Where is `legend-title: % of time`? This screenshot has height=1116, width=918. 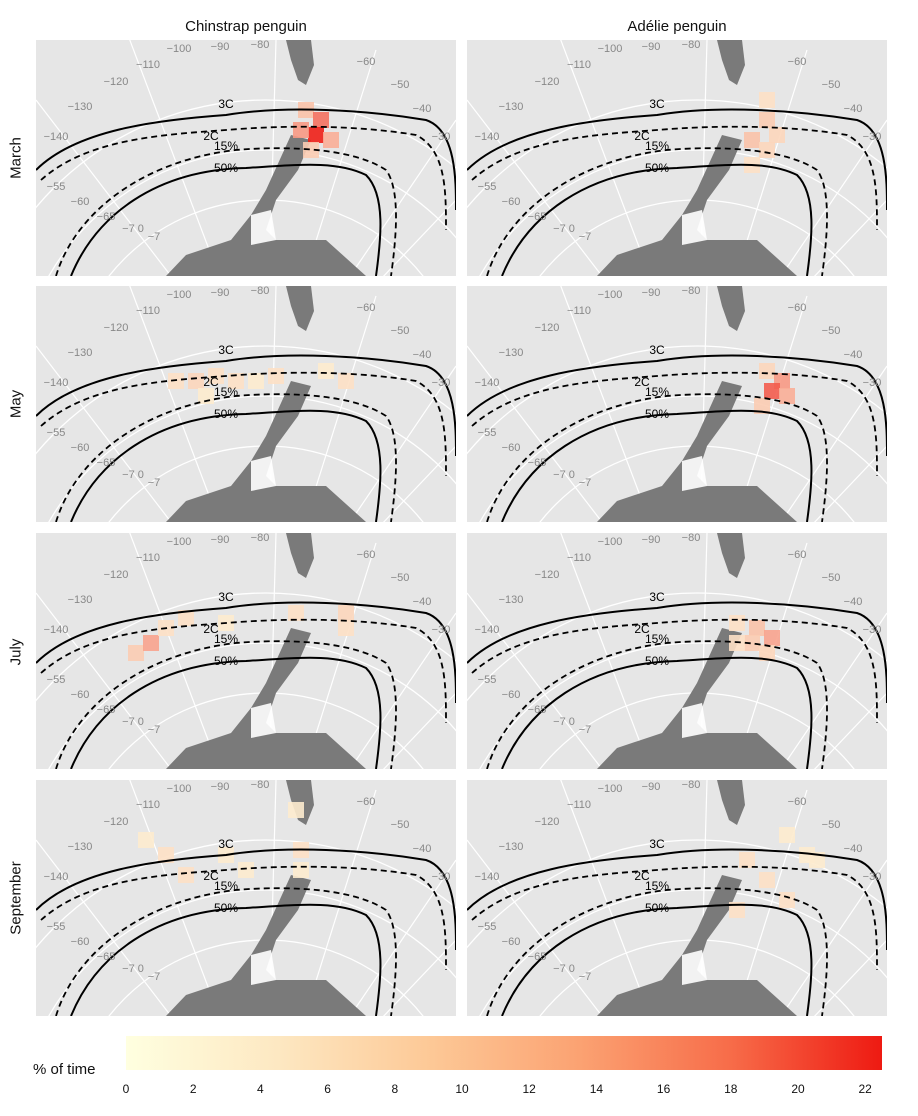
legend-title: % of time is located at coordinates (64, 1069).